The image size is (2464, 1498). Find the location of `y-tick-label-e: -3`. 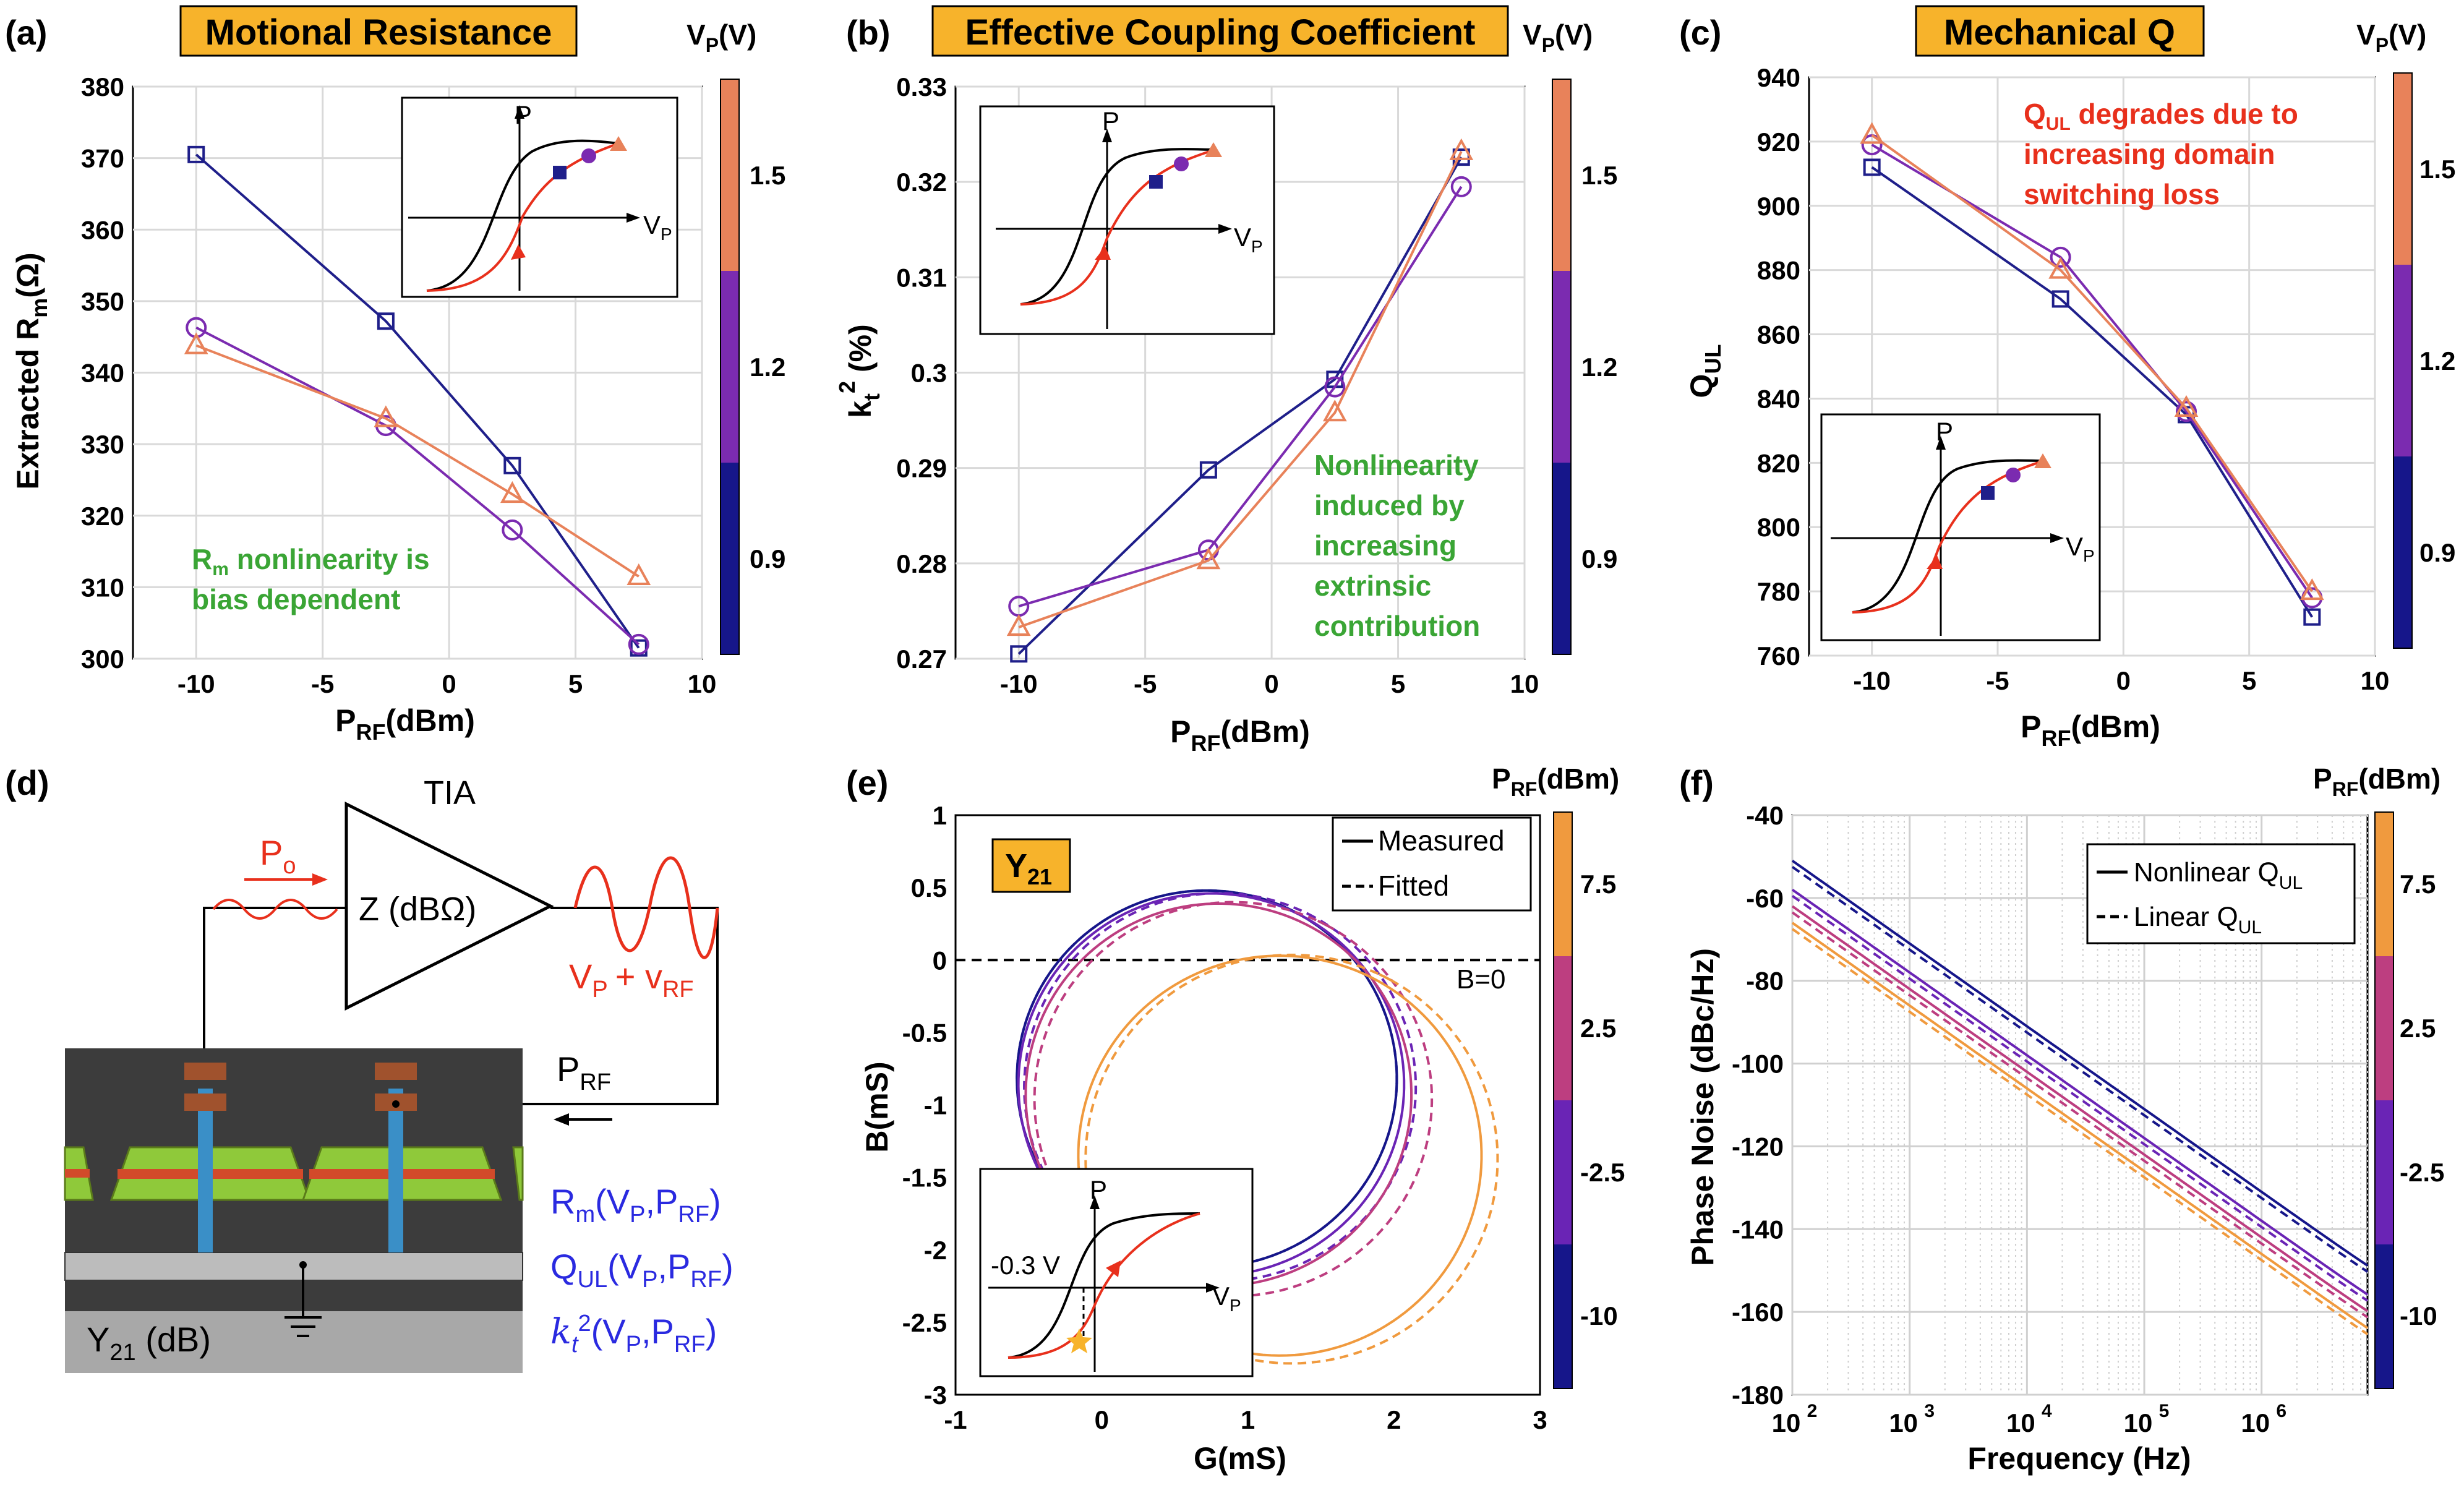

y-tick-label-e: -3 is located at coordinates (935, 1395).